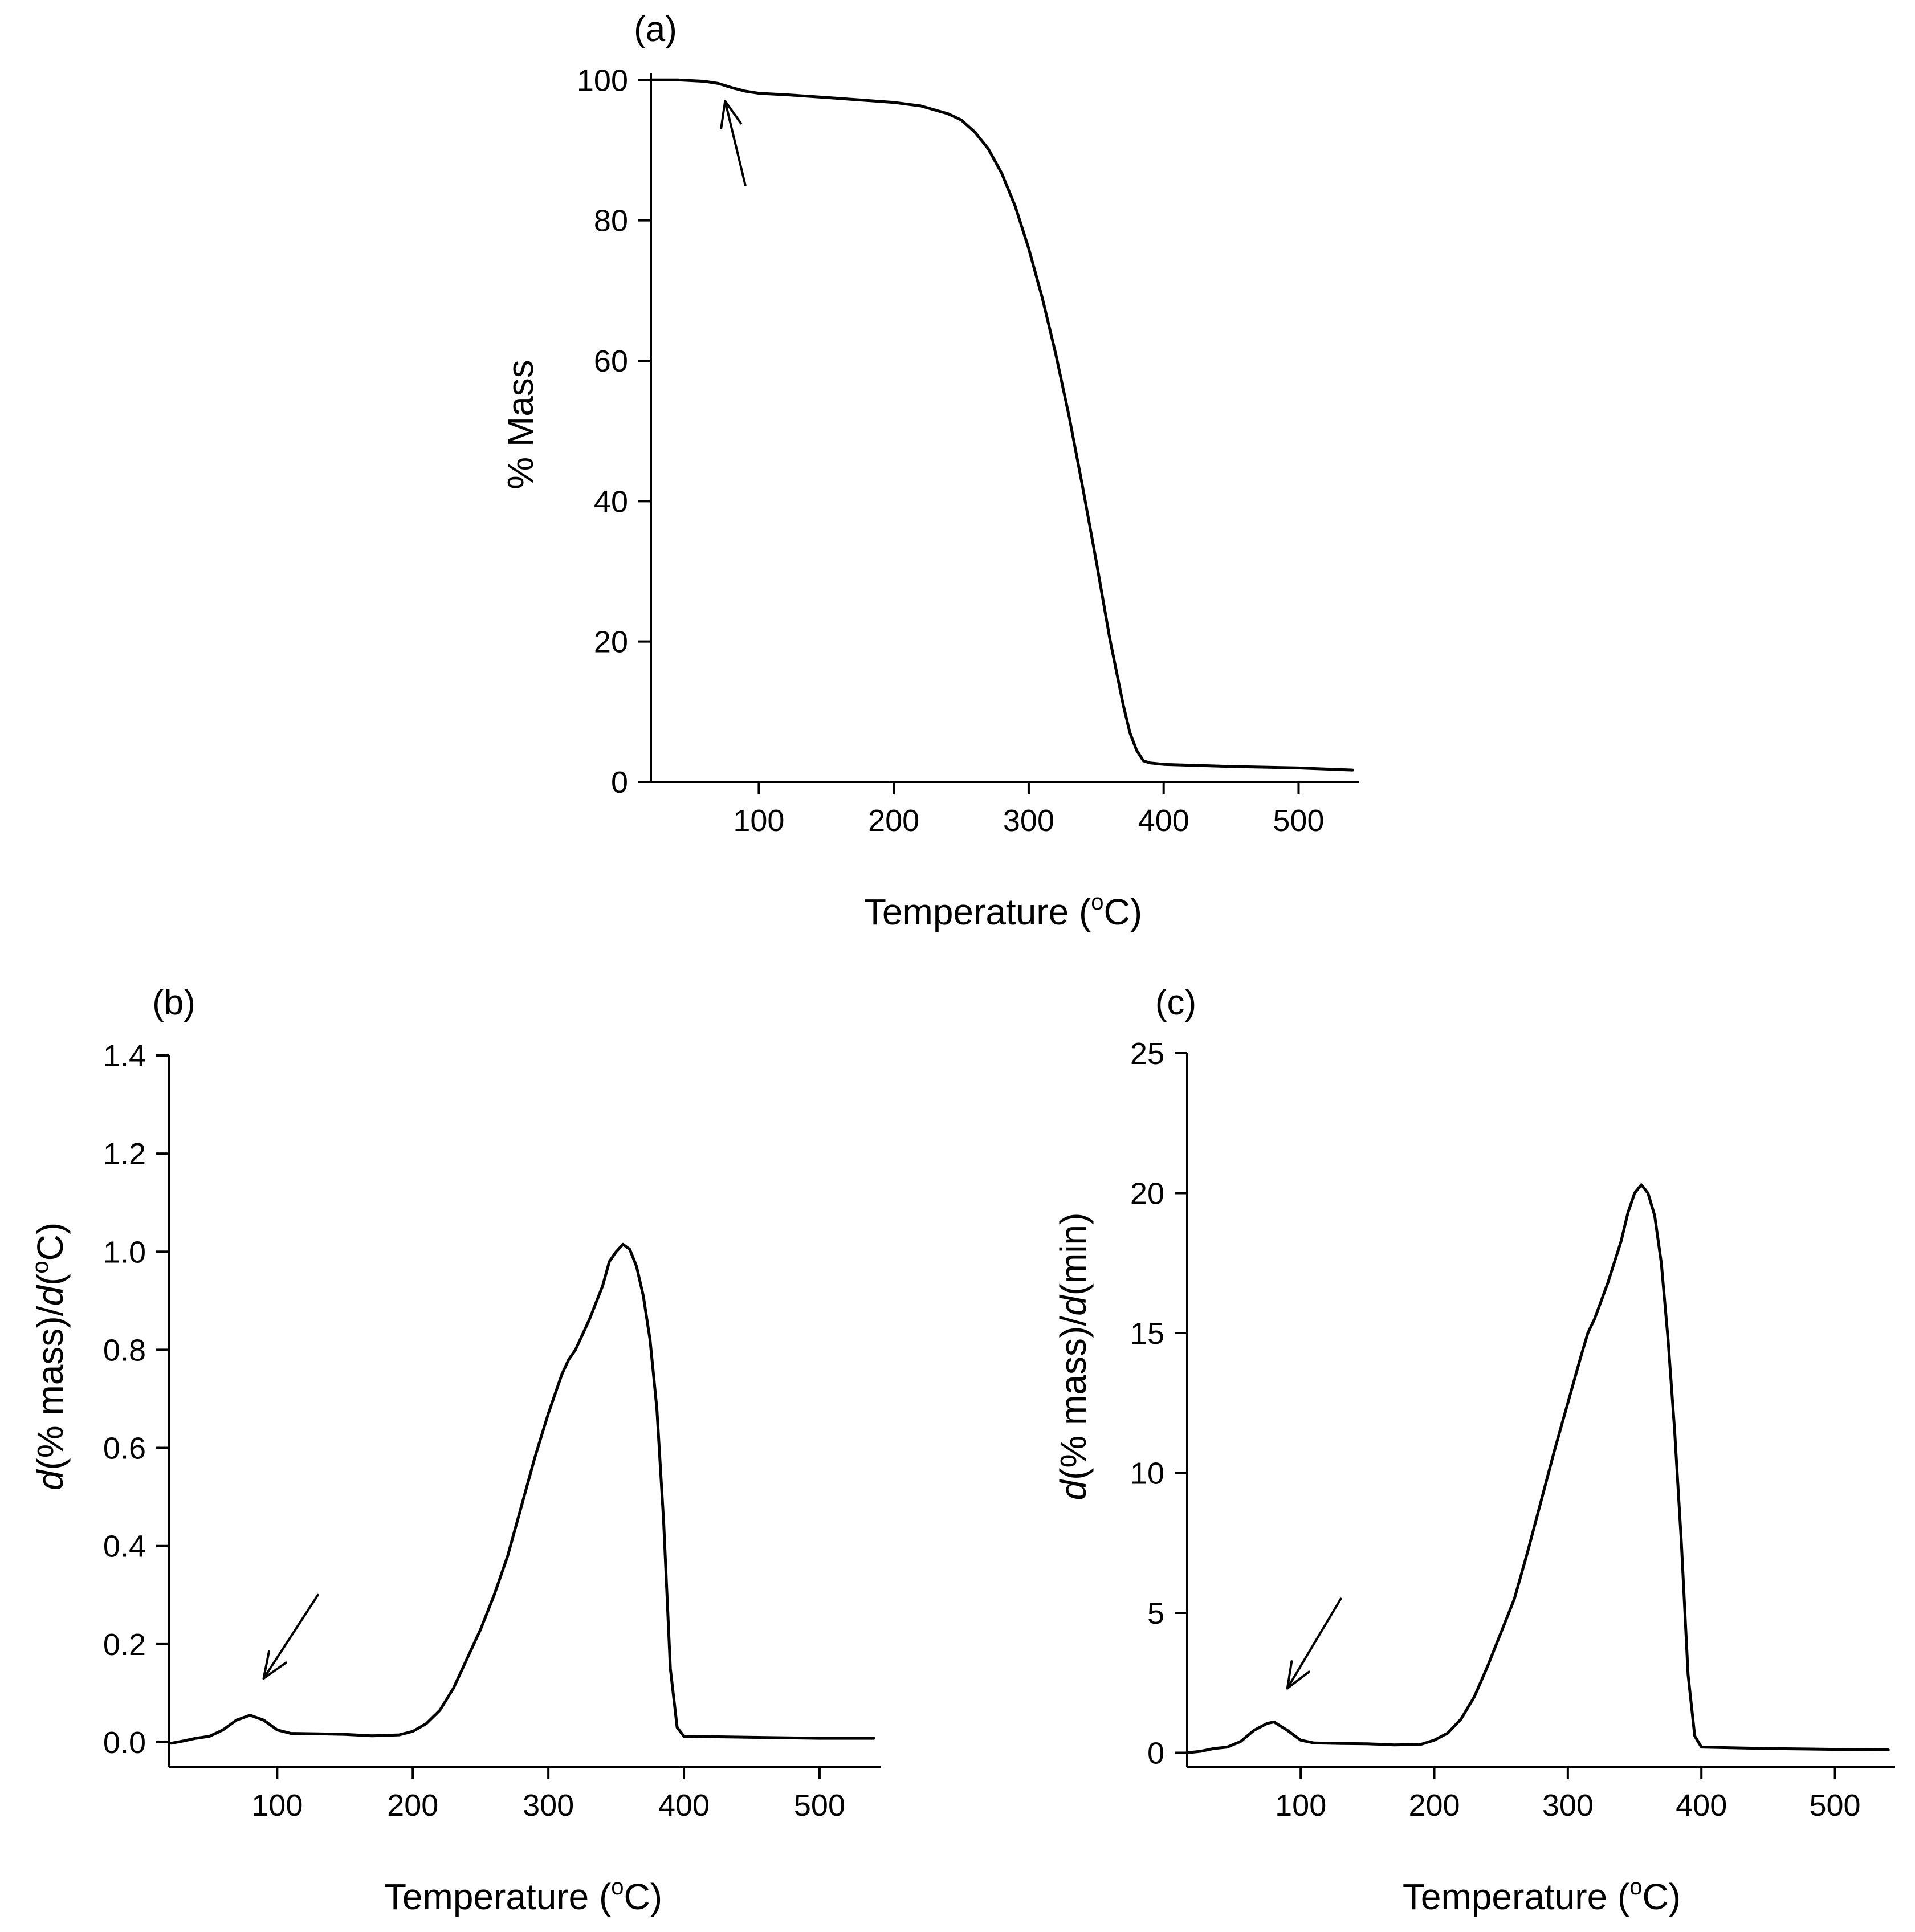 The width and height of the screenshot is (1915, 1932). What do you see at coordinates (1028, 821) in the screenshot?
I see `panel-a-x-tick-label: 300` at bounding box center [1028, 821].